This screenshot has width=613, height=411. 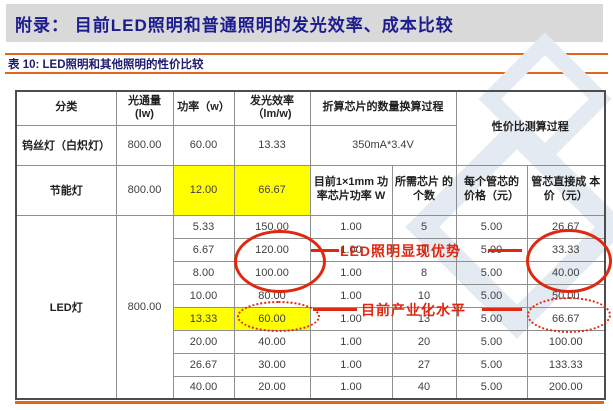 I want to click on led-power-cell: 20.00, so click(x=203, y=341).